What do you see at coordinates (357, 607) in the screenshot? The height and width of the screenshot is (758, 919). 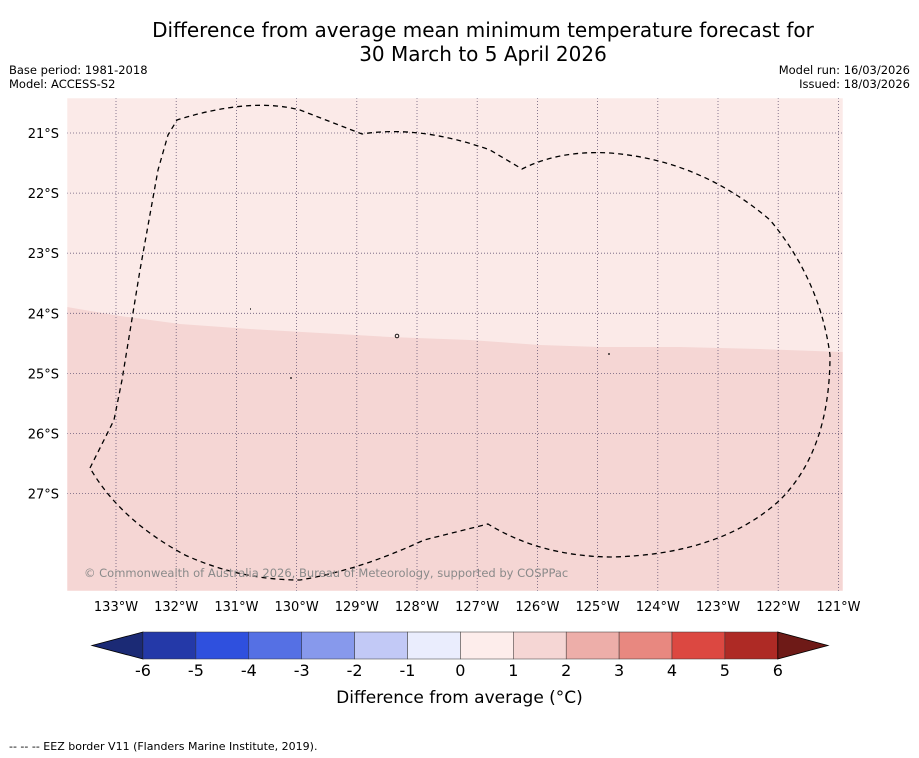 I see `longitude-tick-label: 129°W` at bounding box center [357, 607].